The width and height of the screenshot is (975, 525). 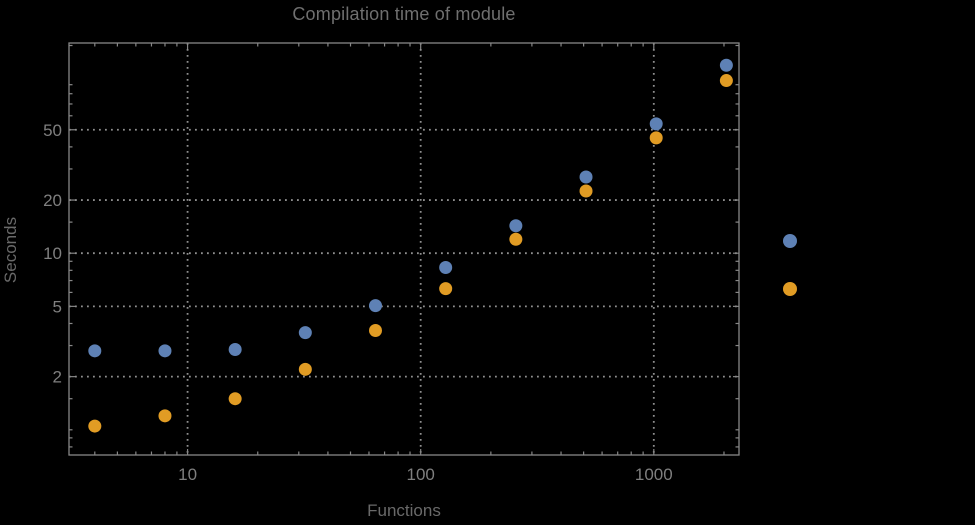 I want to click on data-point-series-orange-x512, so click(x=586, y=191).